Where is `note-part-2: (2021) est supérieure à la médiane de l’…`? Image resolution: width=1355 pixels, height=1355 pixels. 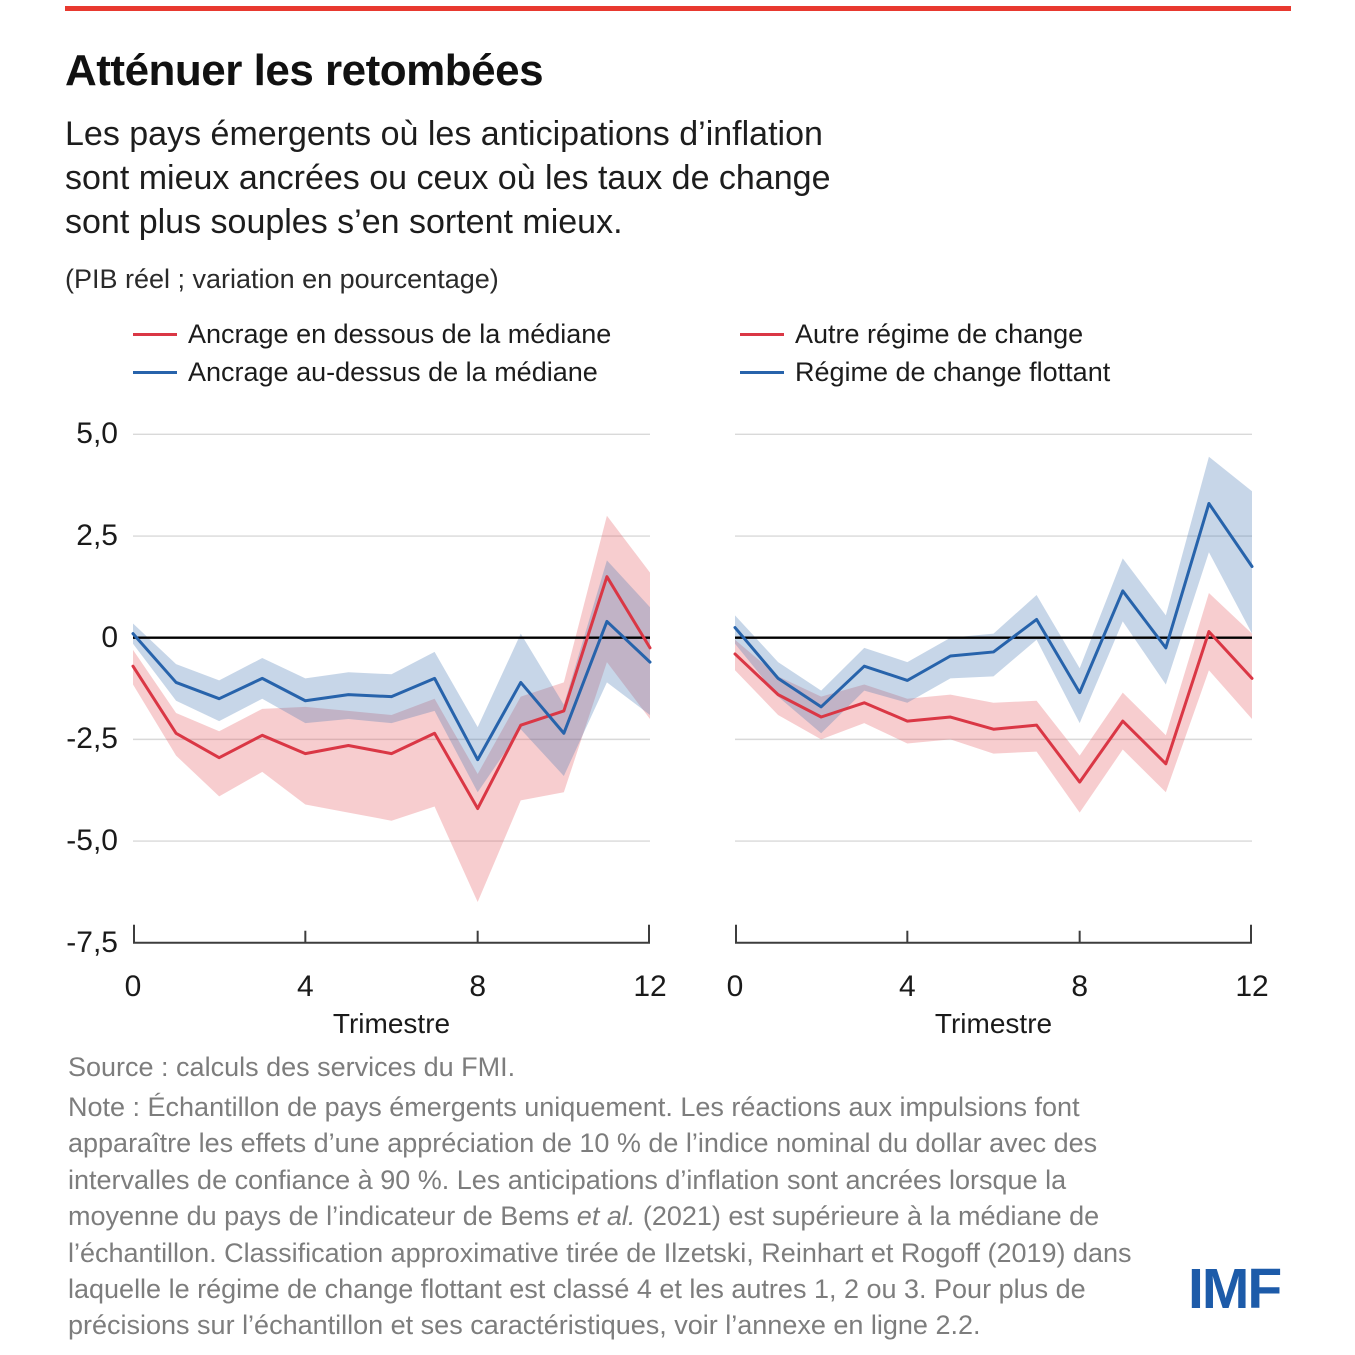
note-part-2: (2021) est supérieure à la médiane de l’… is located at coordinates (600, 1271).